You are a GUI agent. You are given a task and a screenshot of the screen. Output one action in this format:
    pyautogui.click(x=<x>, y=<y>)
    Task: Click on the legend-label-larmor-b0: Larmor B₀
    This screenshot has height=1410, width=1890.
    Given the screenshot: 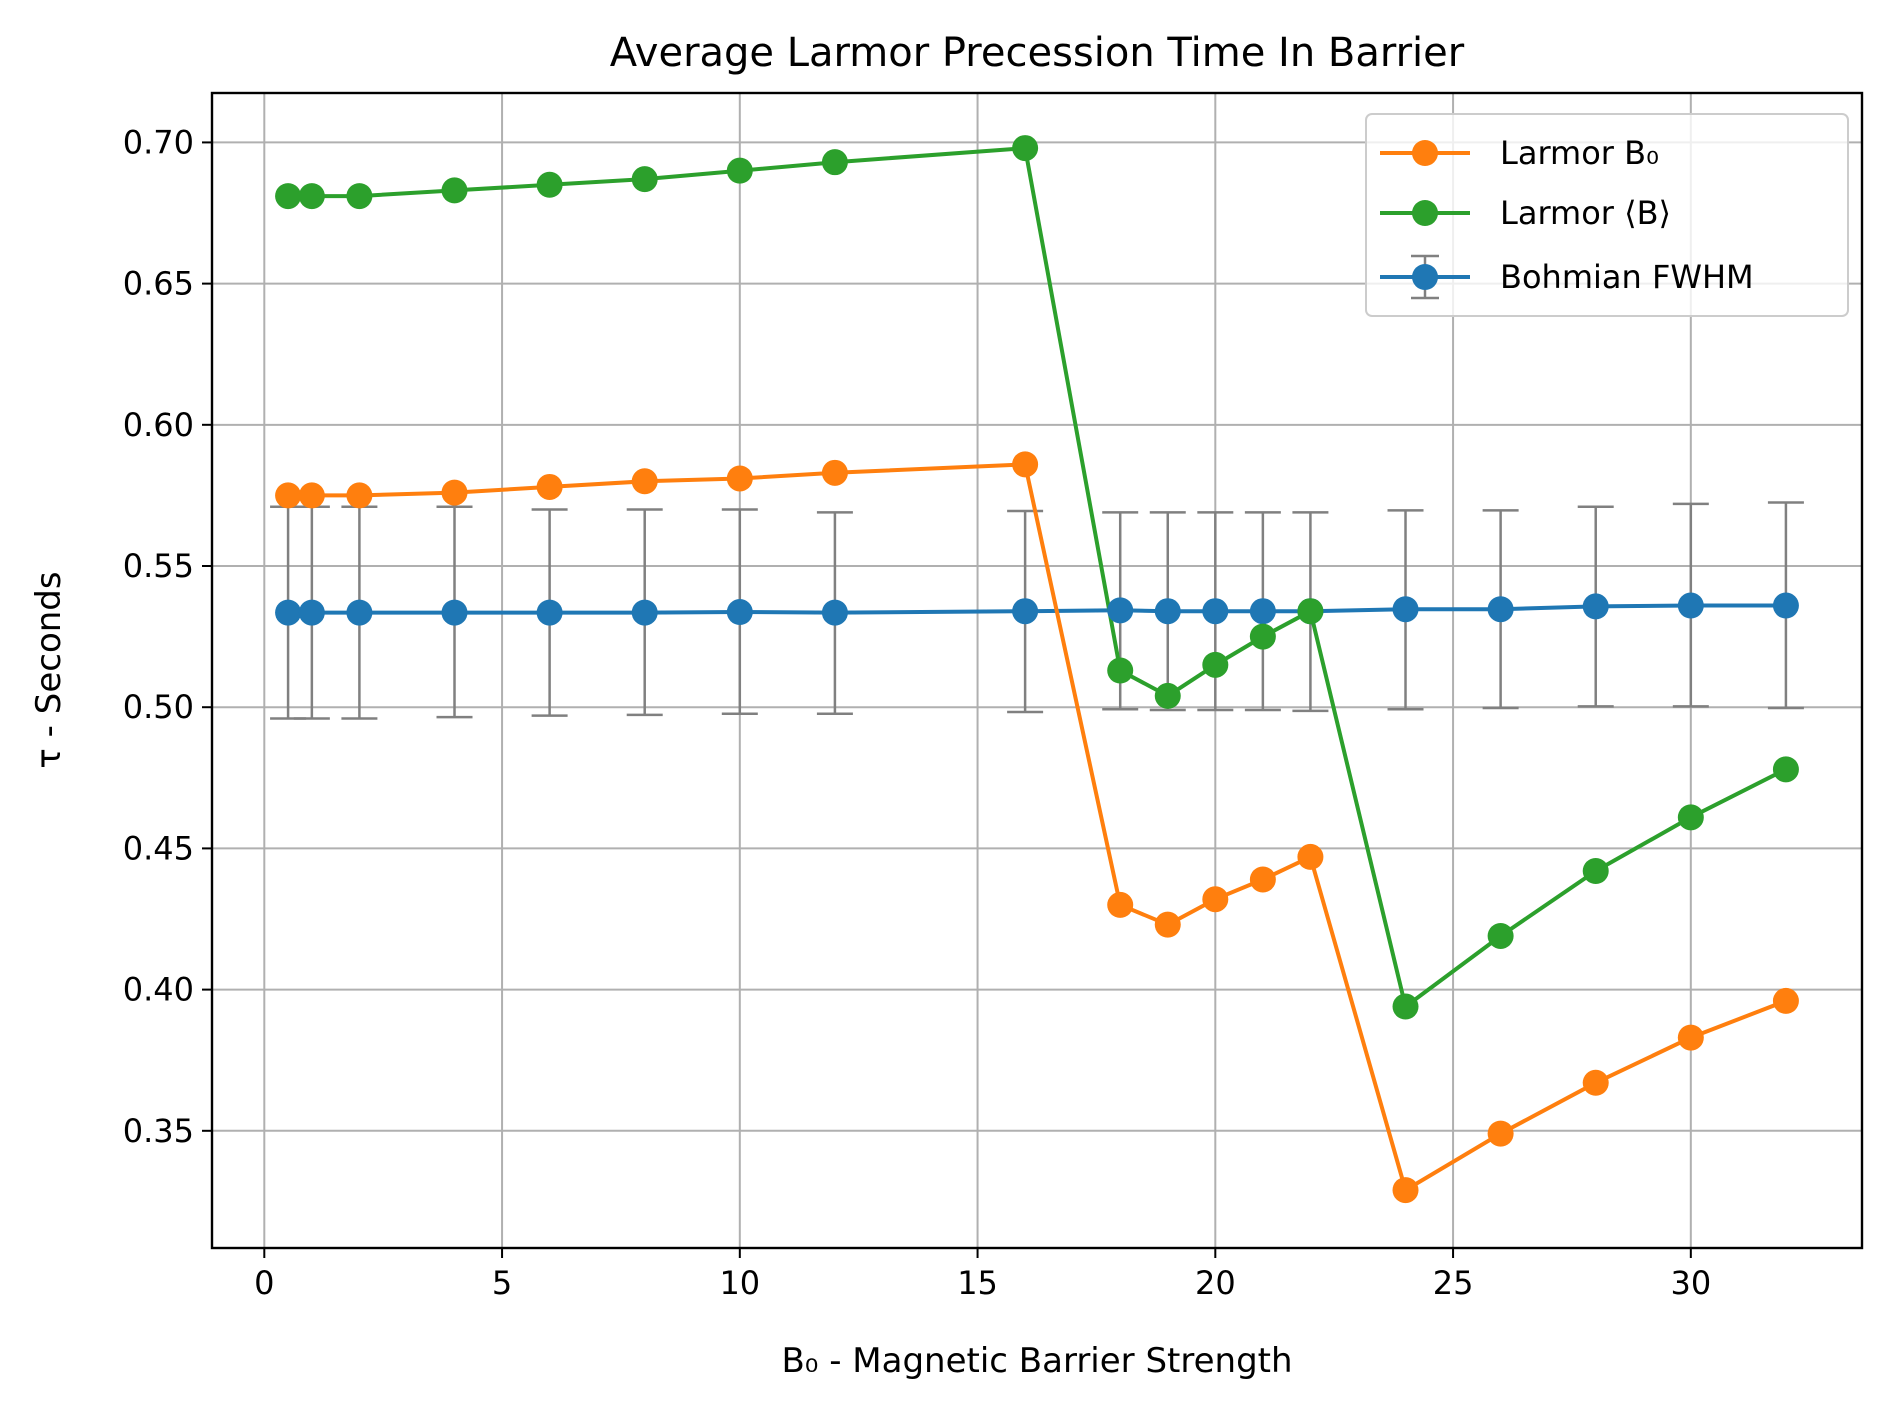 What is the action you would take?
    pyautogui.click(x=1579, y=153)
    